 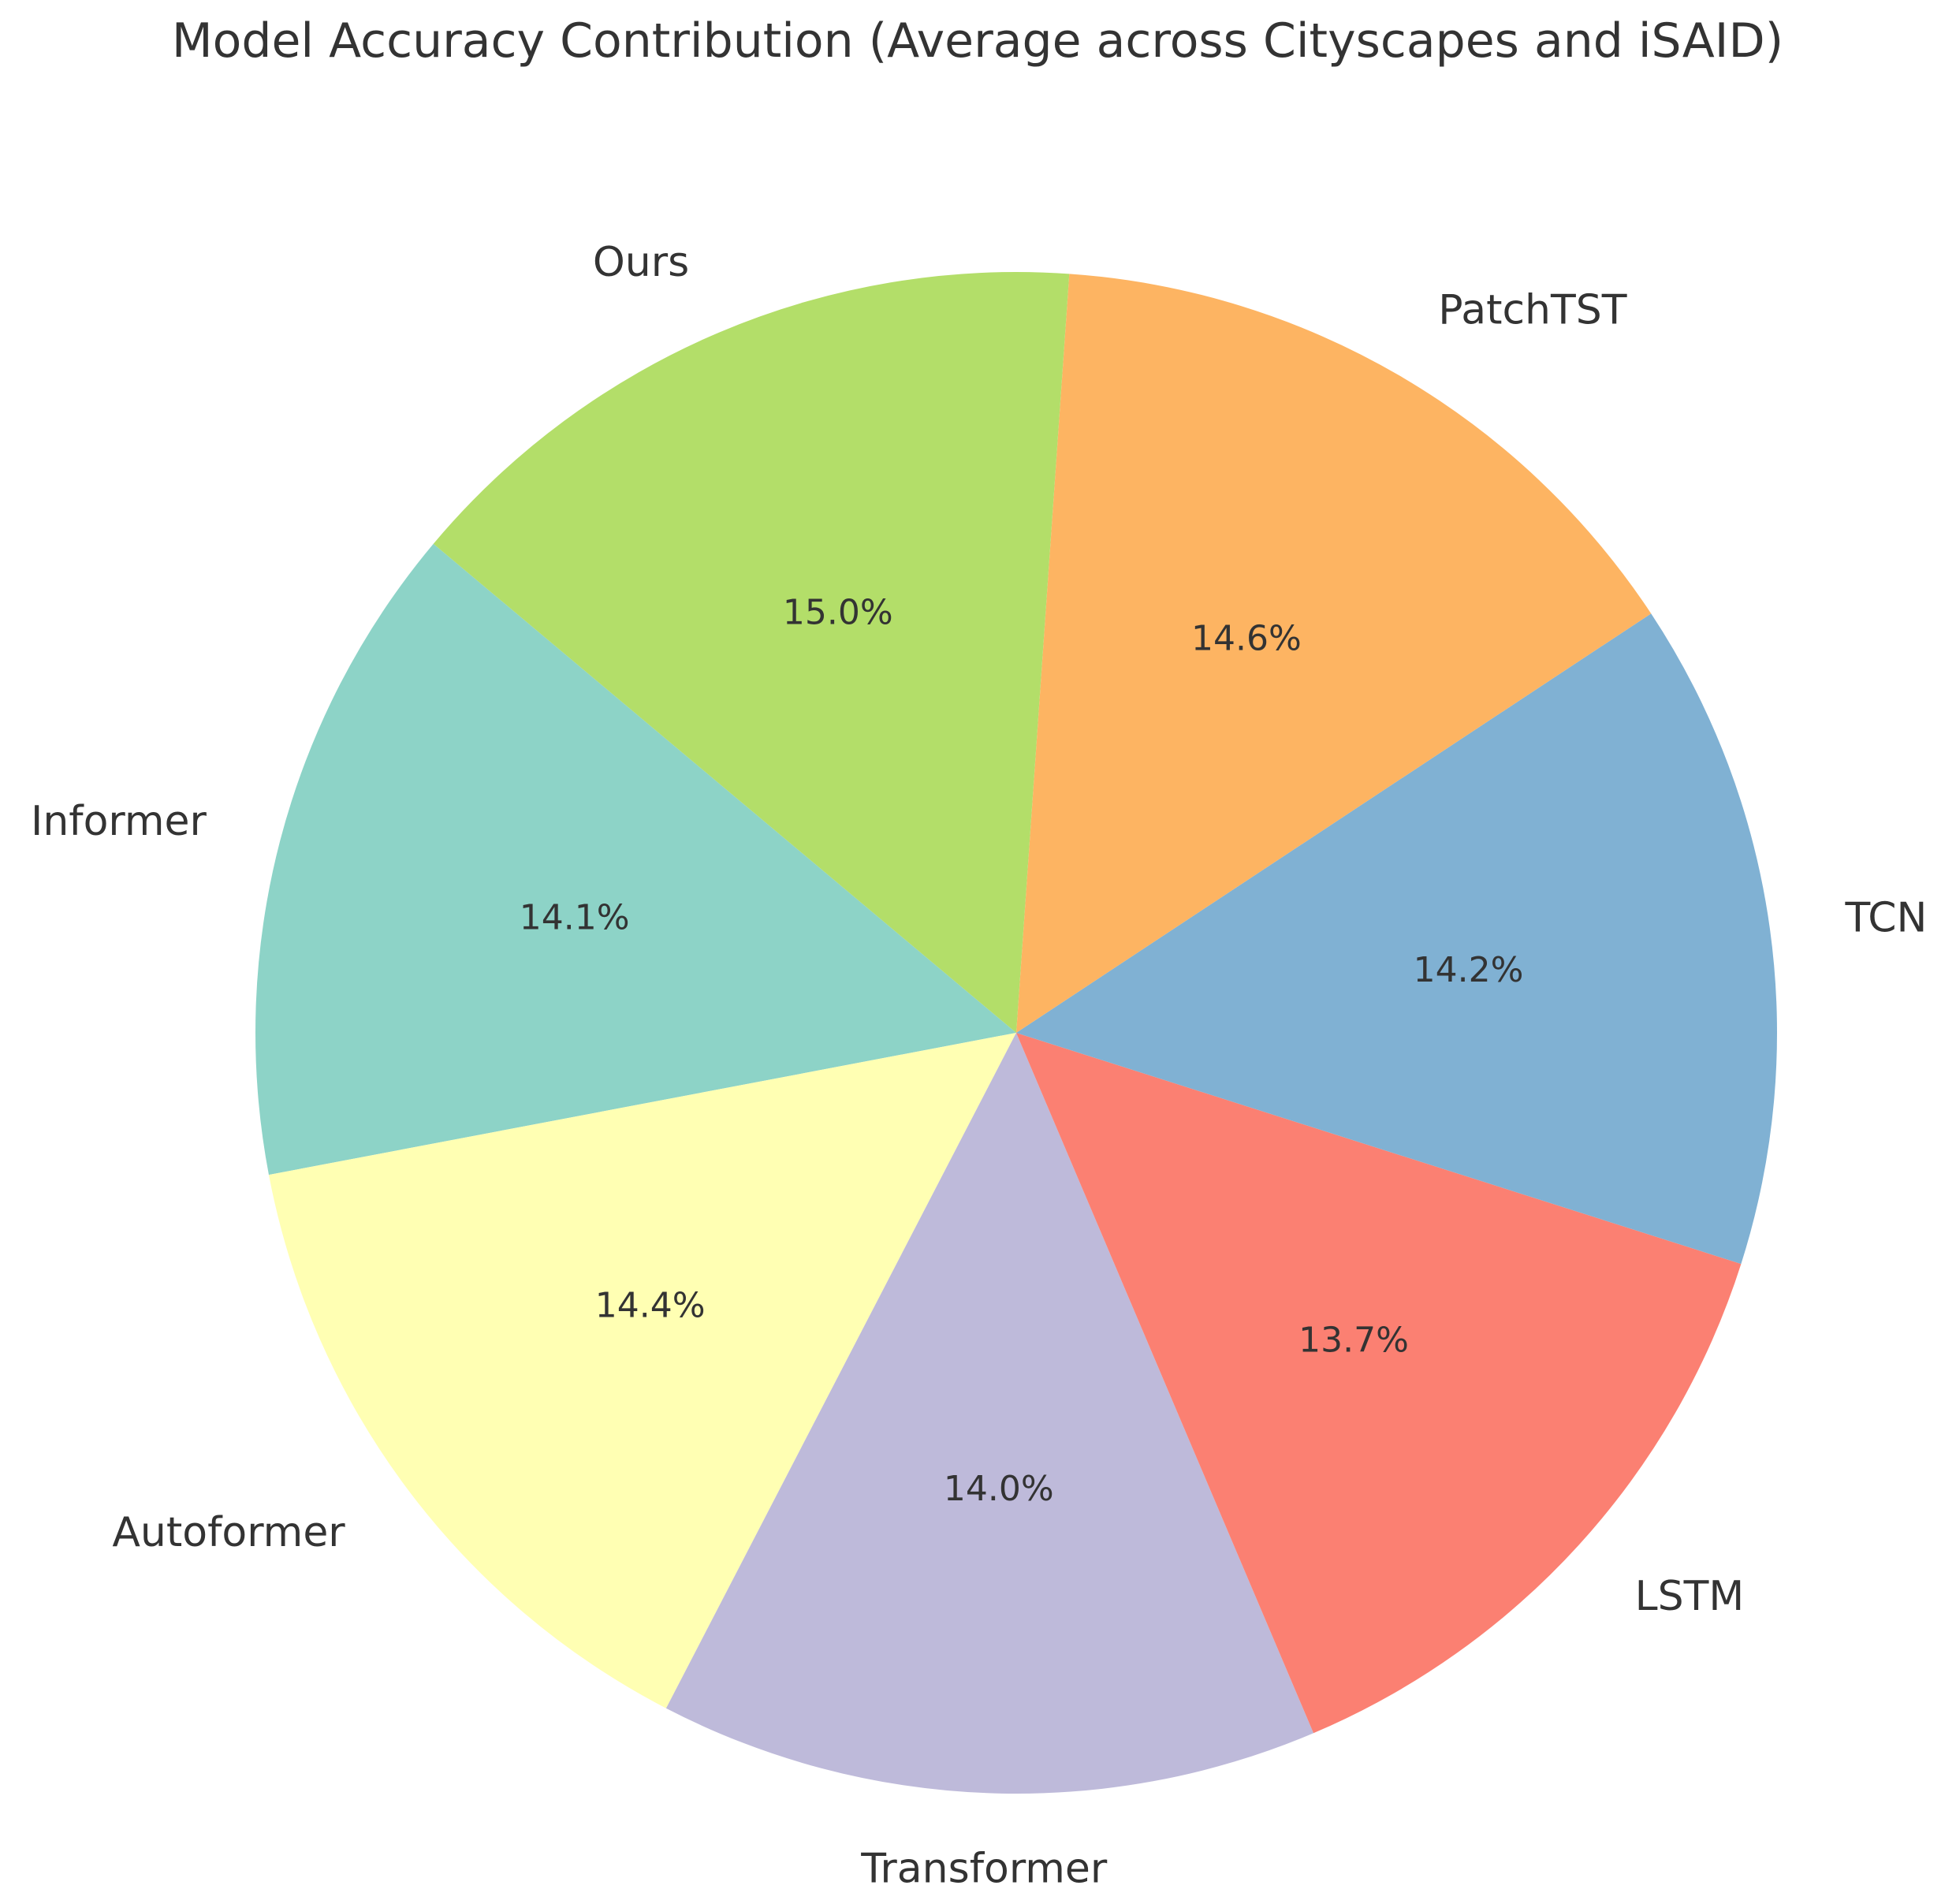 What do you see at coordinates (642, 1370) in the screenshot?
I see `pie-slice-autoformer` at bounding box center [642, 1370].